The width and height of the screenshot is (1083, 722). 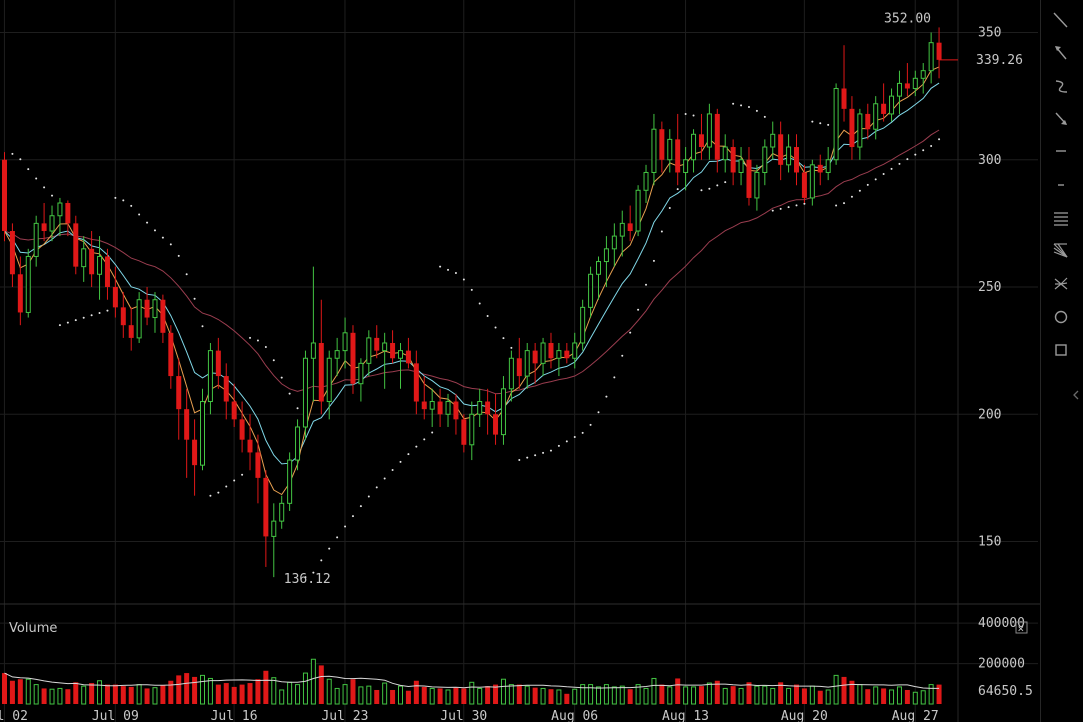 I want to click on short-line-tool, so click(x=1061, y=185).